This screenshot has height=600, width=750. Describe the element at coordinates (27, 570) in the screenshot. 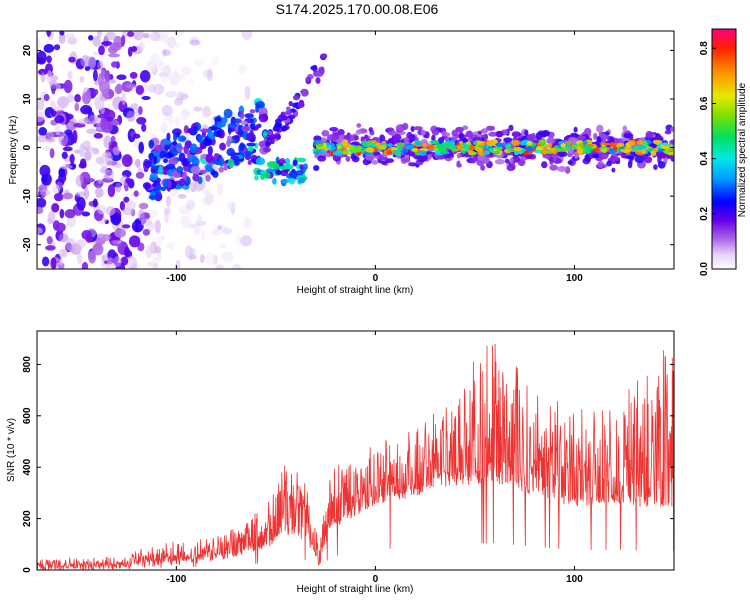

I see `y-tick-label: 0` at that location.